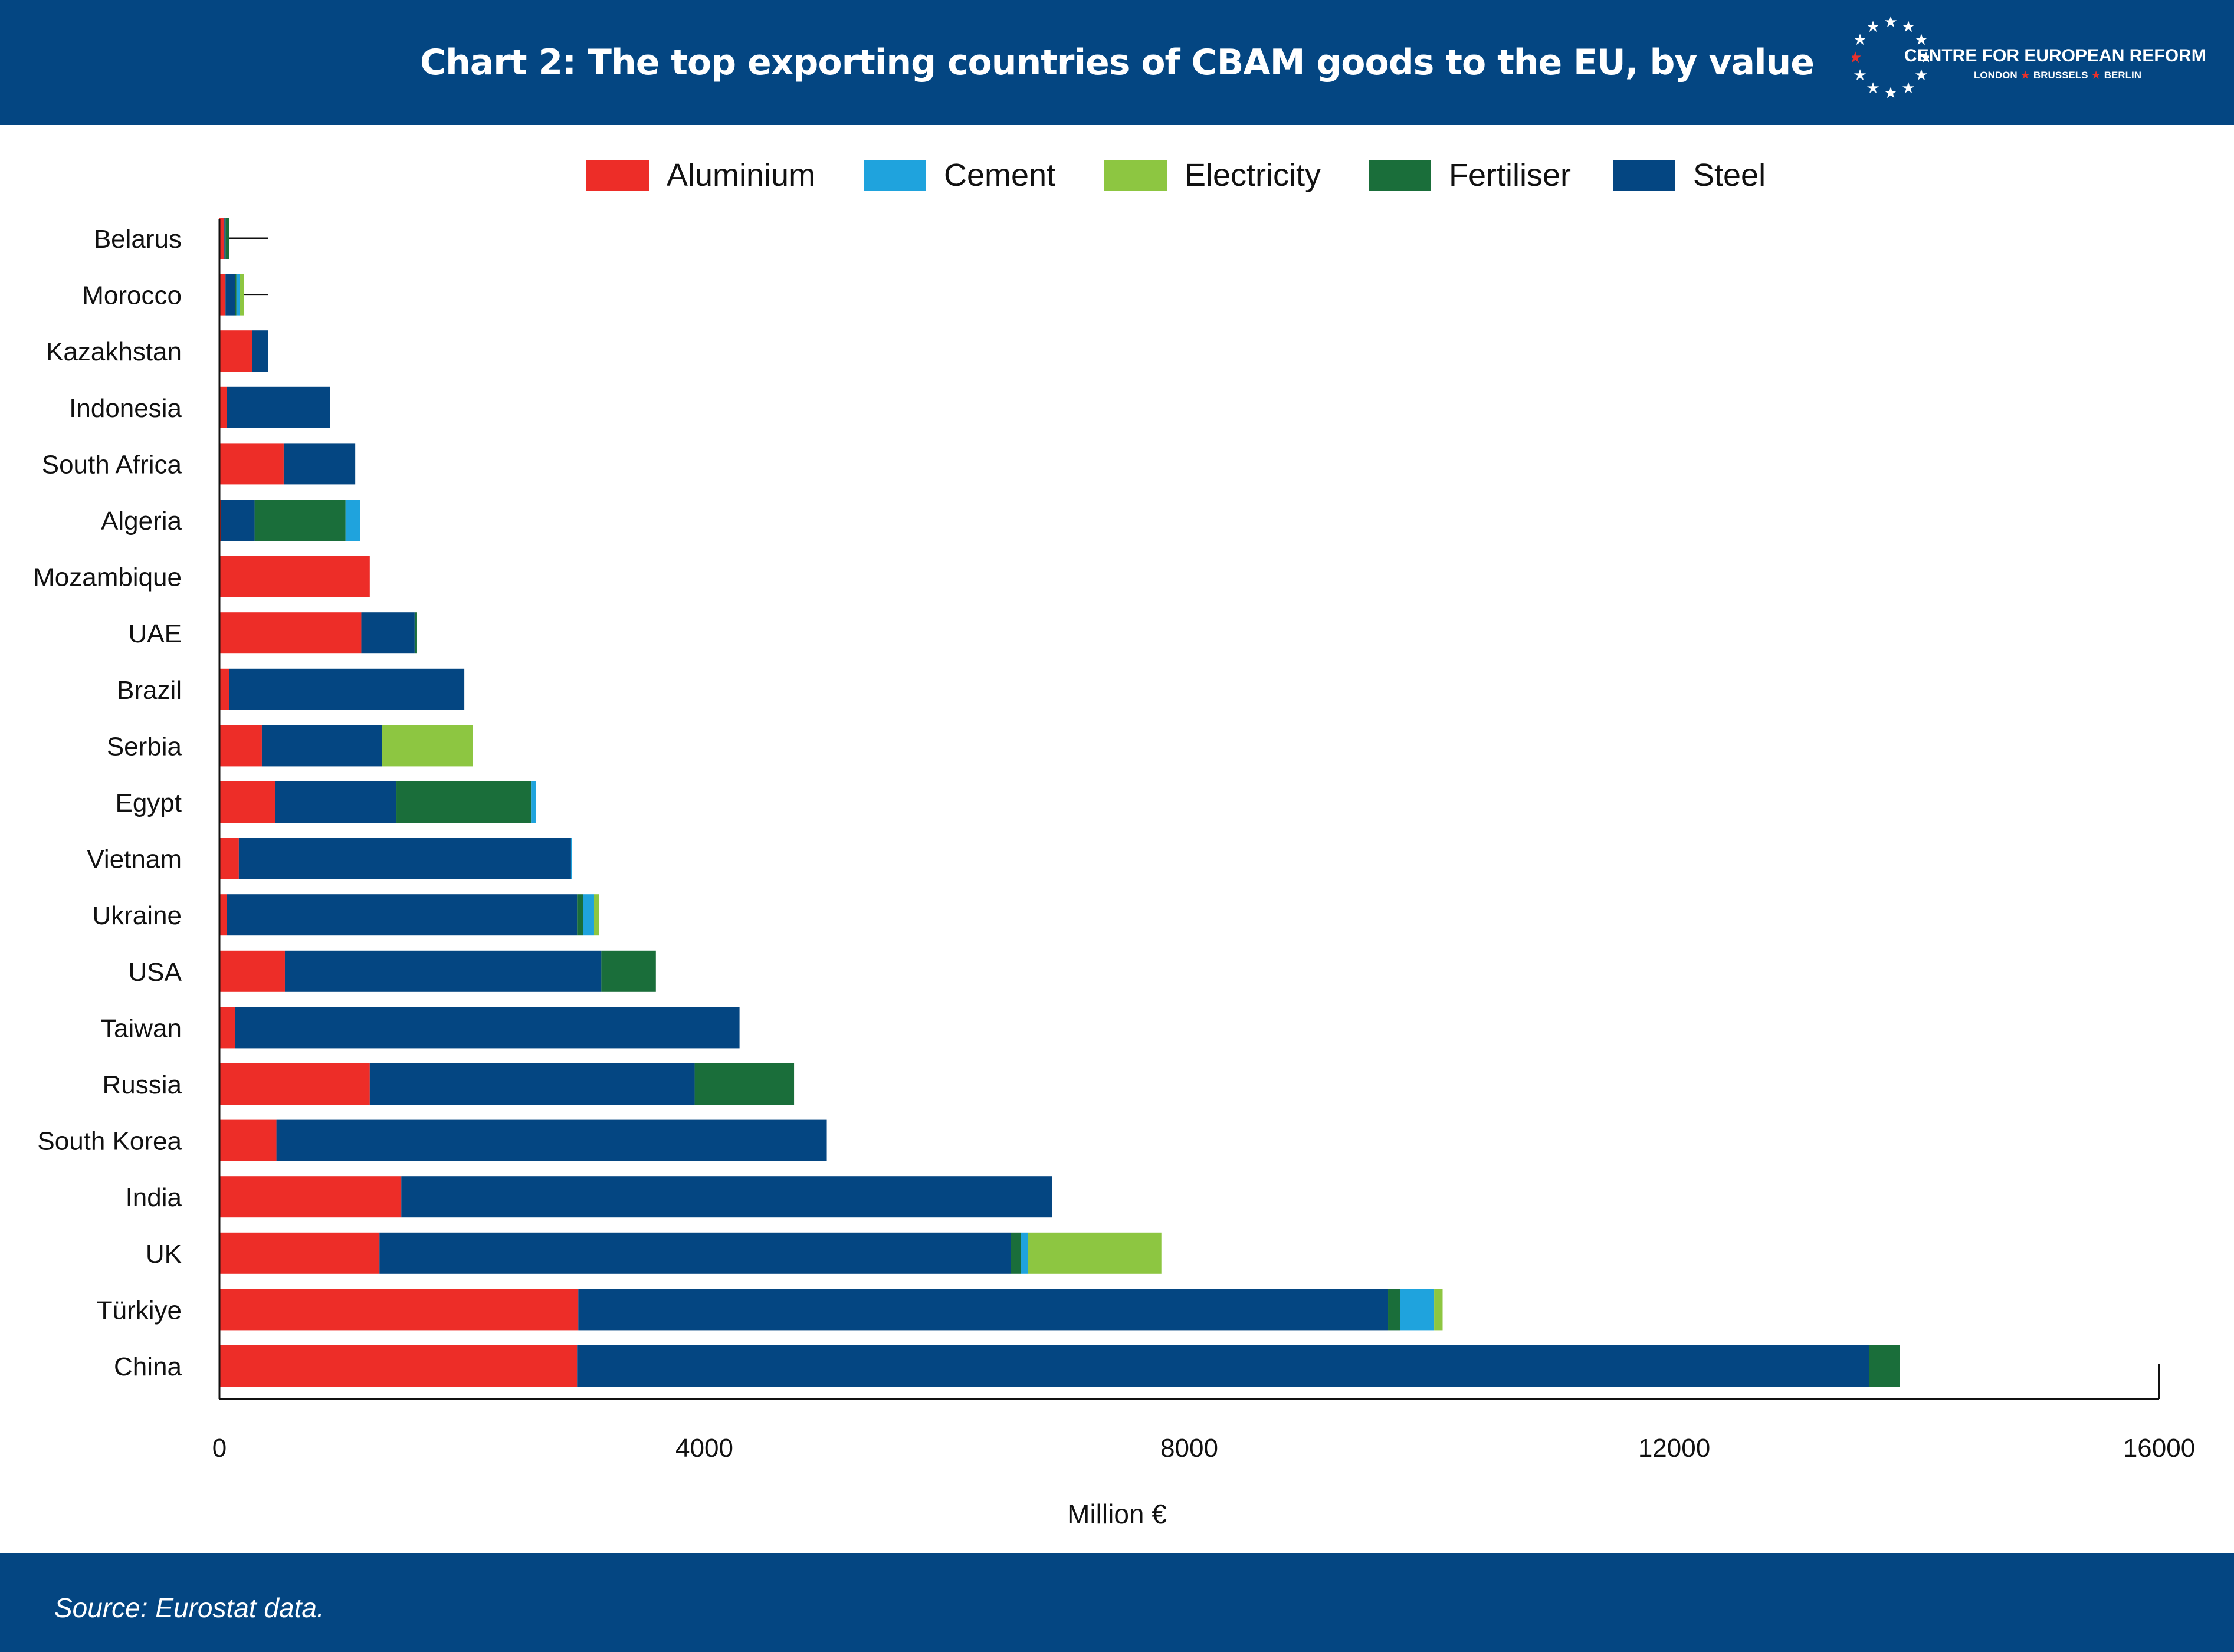 Image resolution: width=2234 pixels, height=1652 pixels. Describe the element at coordinates (983, 1310) in the screenshot. I see `bar-turkiye-steel` at that location.